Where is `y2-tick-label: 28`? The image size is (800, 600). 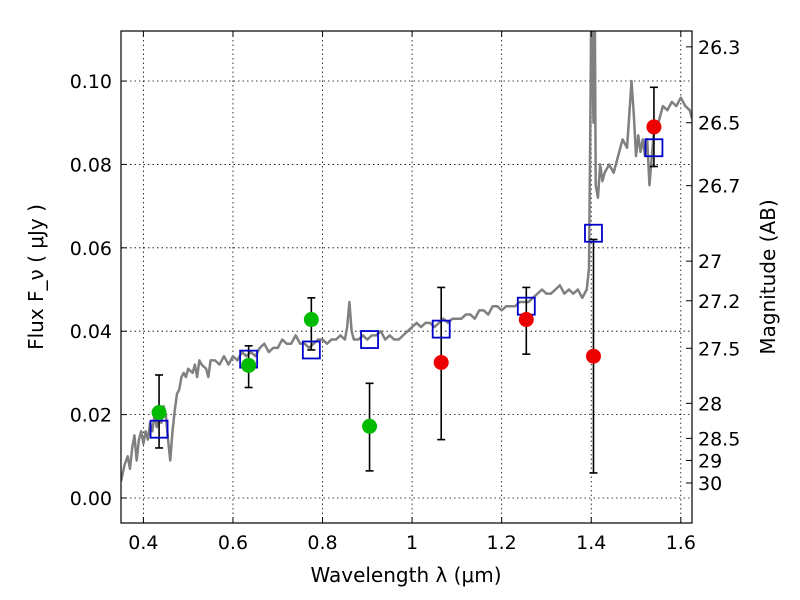
y2-tick-label: 28 is located at coordinates (710, 404).